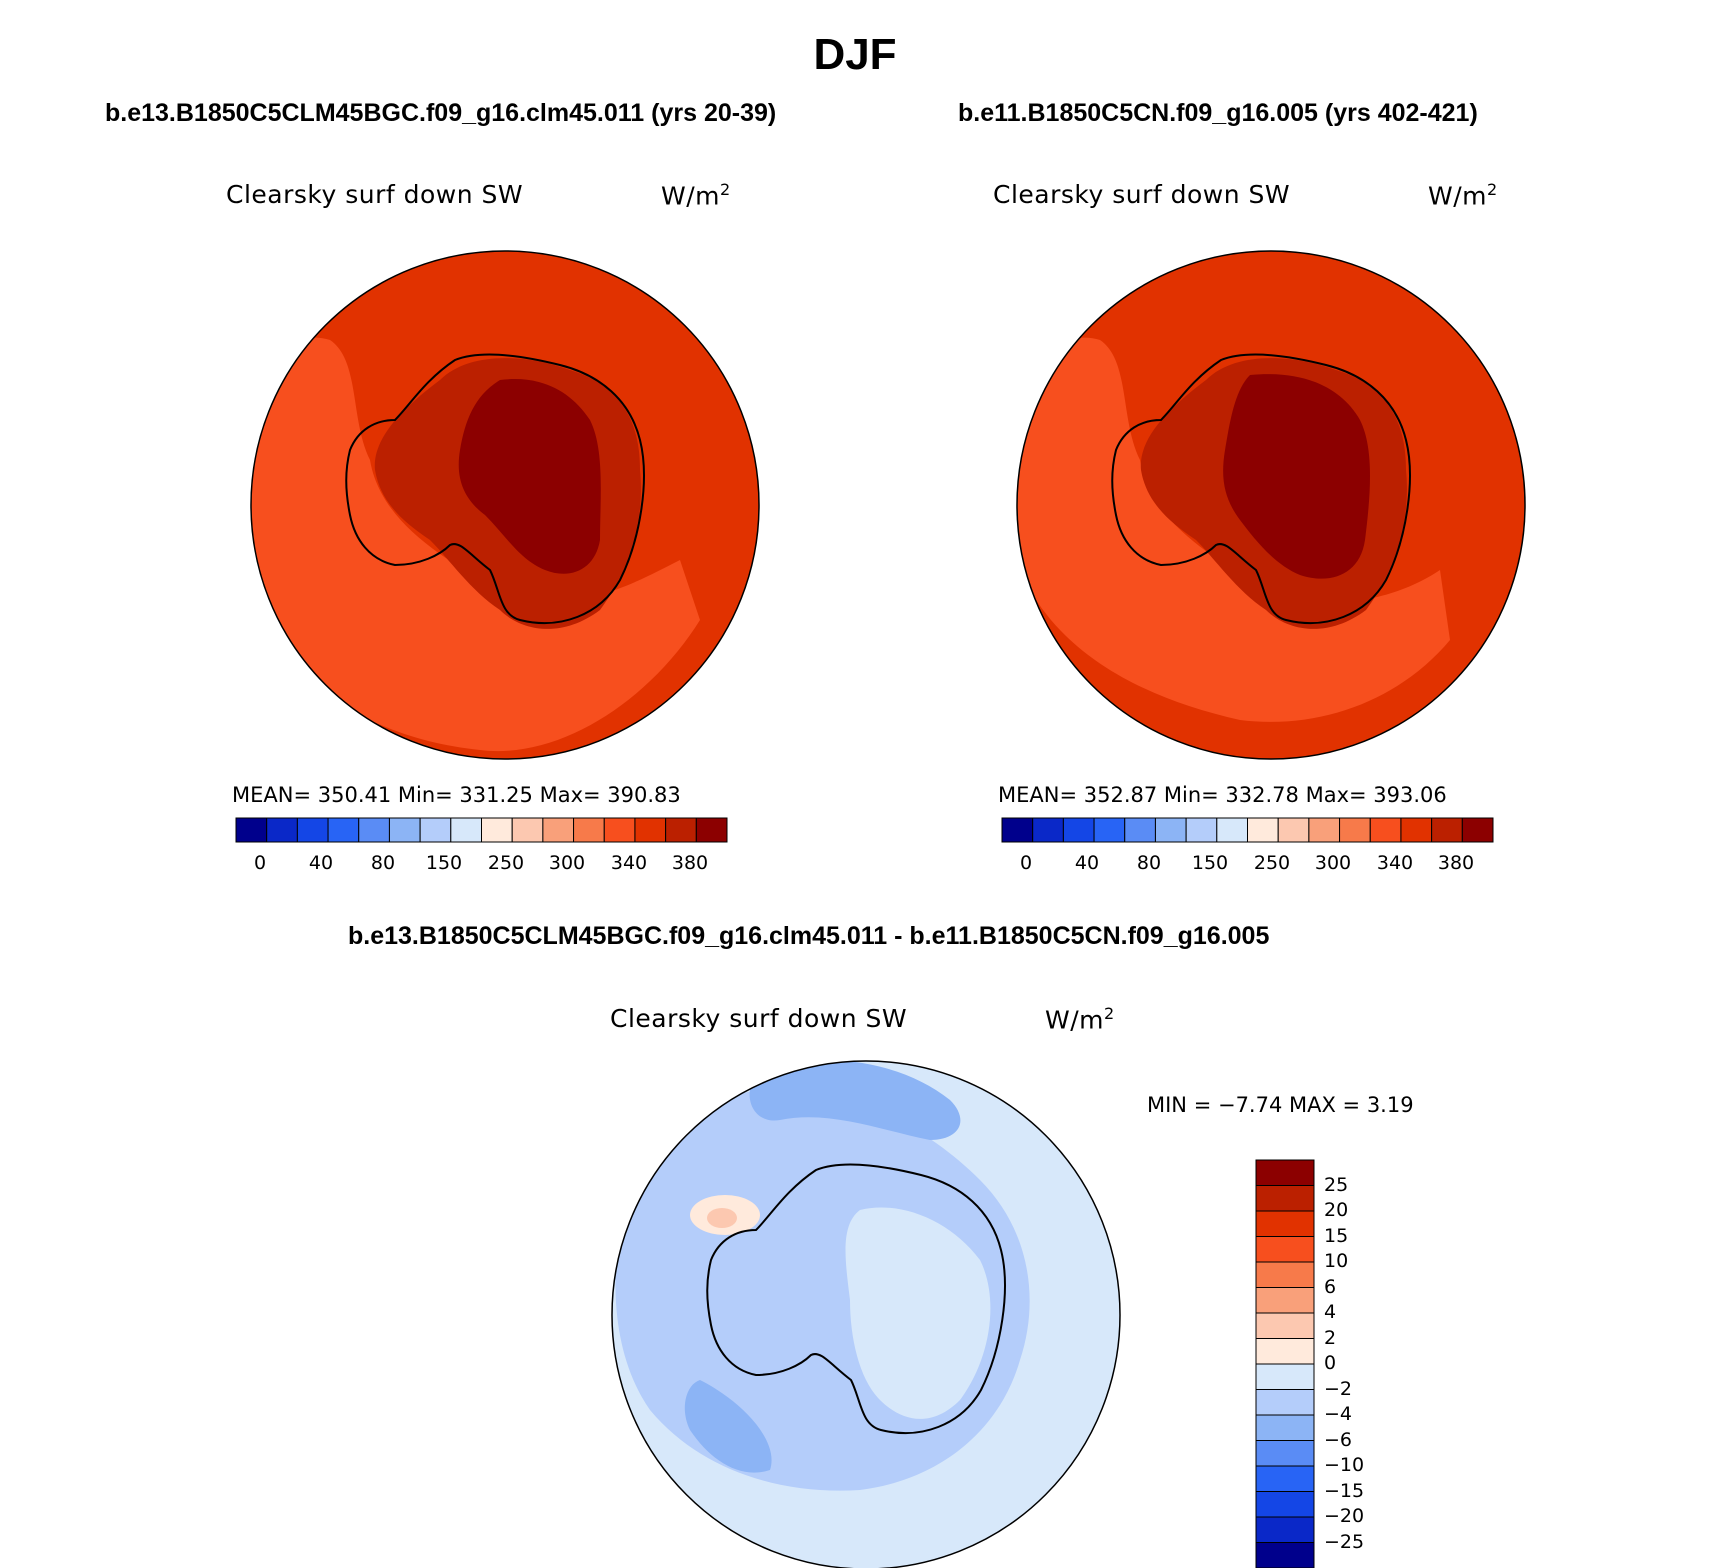  What do you see at coordinates (1336, 1236) in the screenshot?
I see `diff-tick-15: 15` at bounding box center [1336, 1236].